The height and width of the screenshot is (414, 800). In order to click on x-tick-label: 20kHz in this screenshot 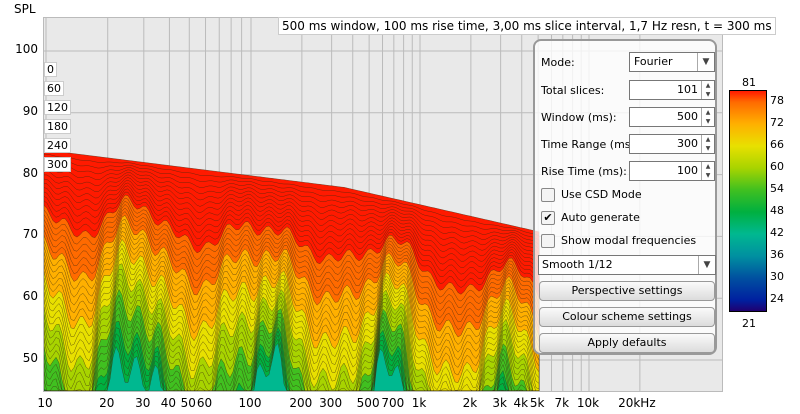, I will do `click(637, 403)`.